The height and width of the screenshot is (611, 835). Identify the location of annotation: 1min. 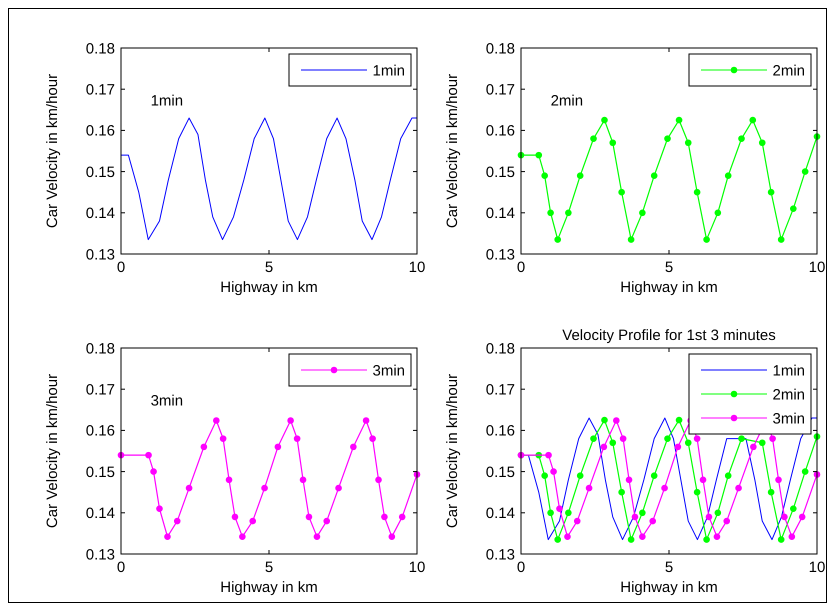
(167, 101).